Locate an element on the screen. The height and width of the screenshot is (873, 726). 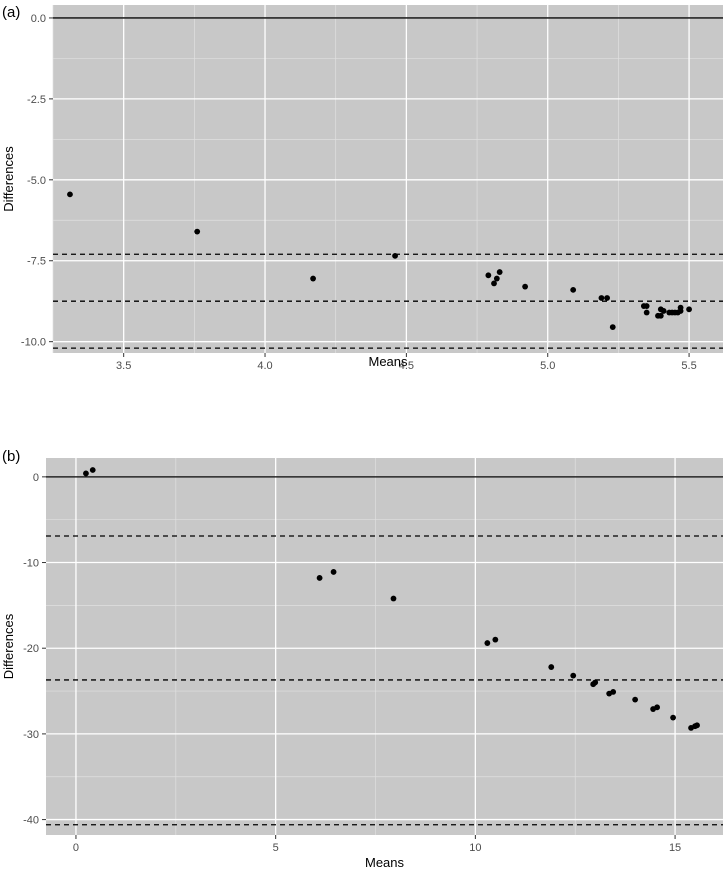
y-tick-label: -10.0 is located at coordinates (33, 343).